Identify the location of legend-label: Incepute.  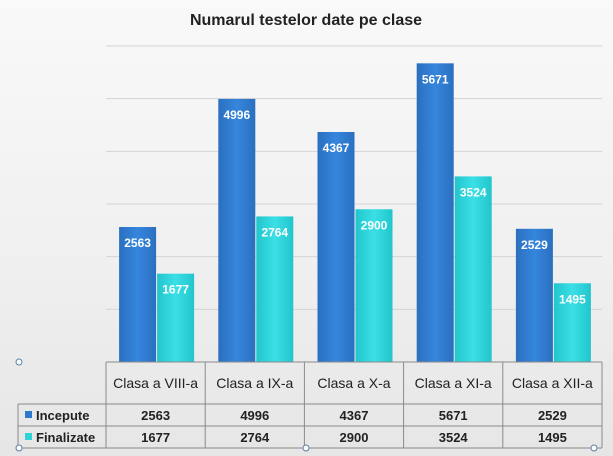
(62, 415).